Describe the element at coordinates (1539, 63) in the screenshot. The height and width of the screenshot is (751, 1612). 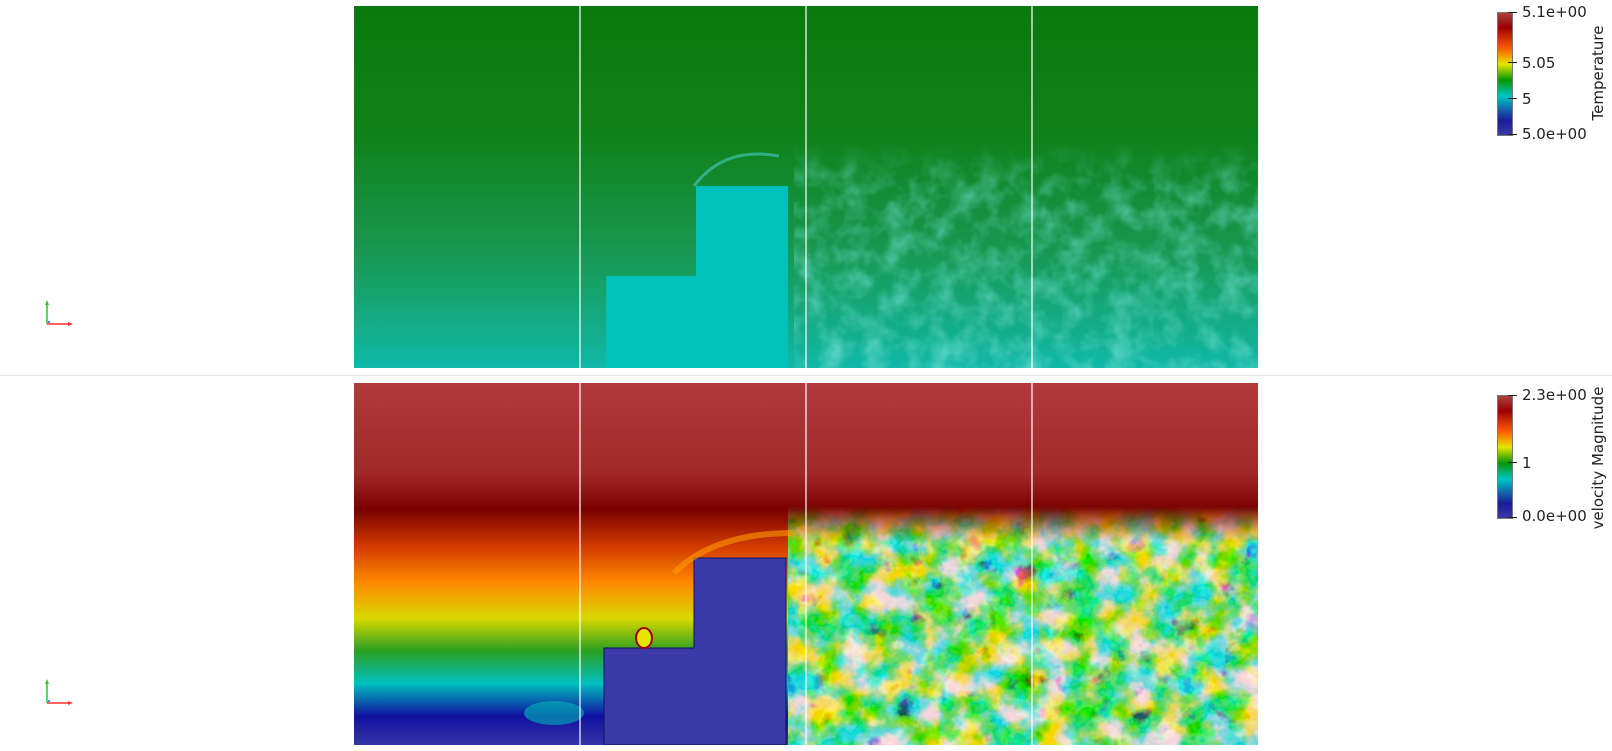
I see `colorbar-tick-label: 5.05` at that location.